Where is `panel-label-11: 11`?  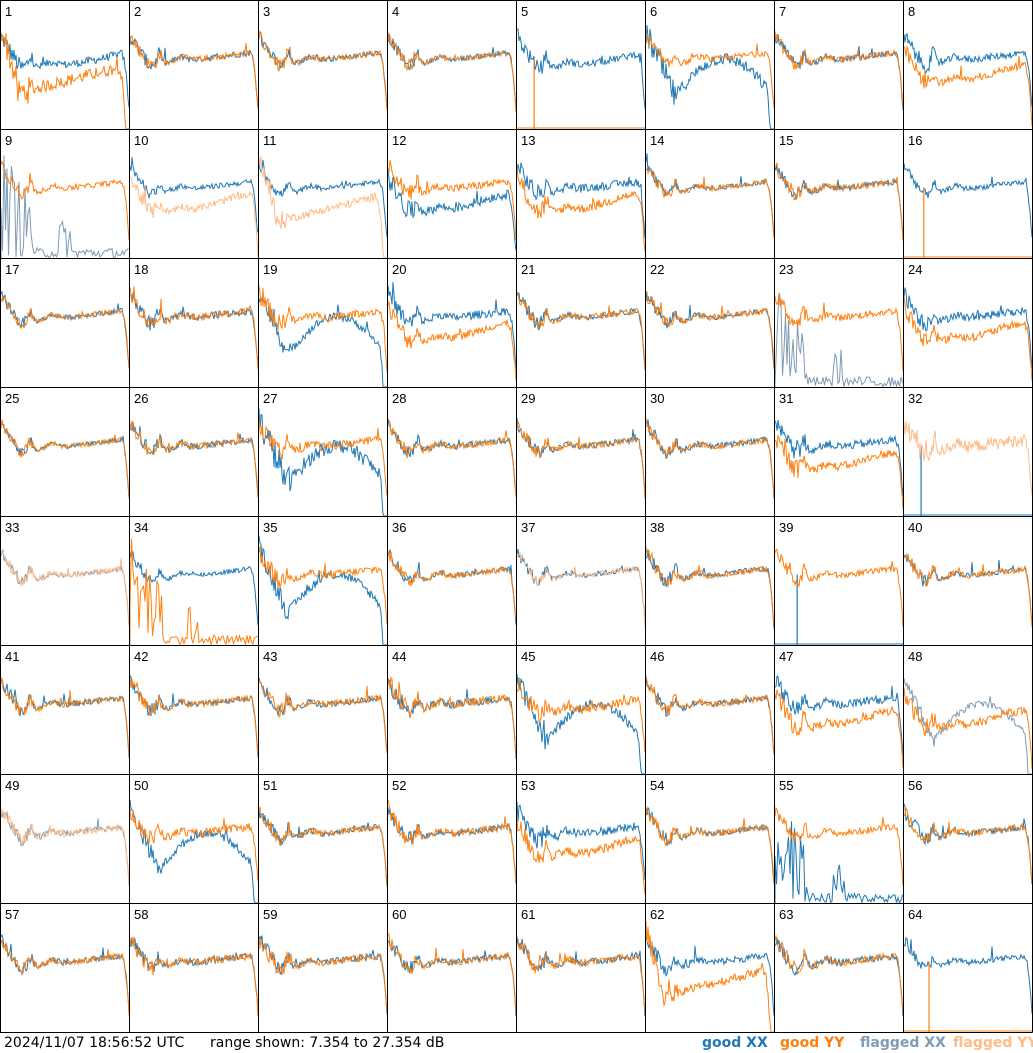 panel-label-11: 11 is located at coordinates (270, 140).